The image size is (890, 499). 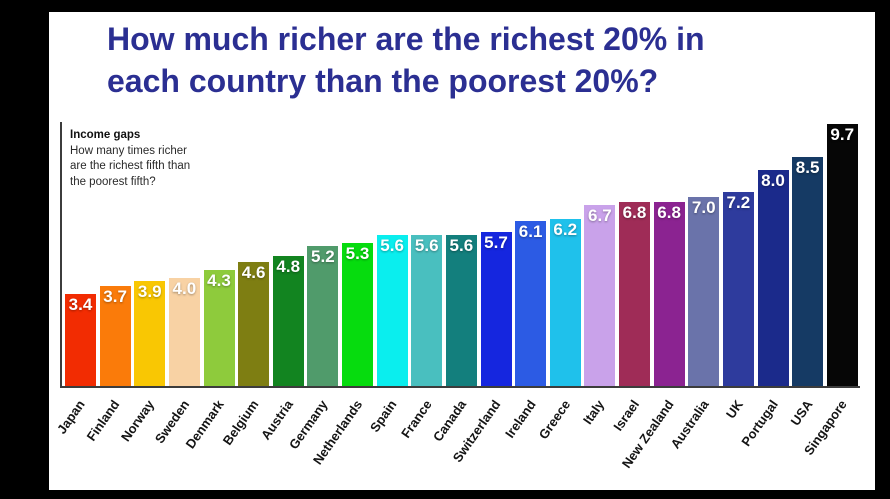 I want to click on bar-country-label: Israel, so click(x=626, y=415).